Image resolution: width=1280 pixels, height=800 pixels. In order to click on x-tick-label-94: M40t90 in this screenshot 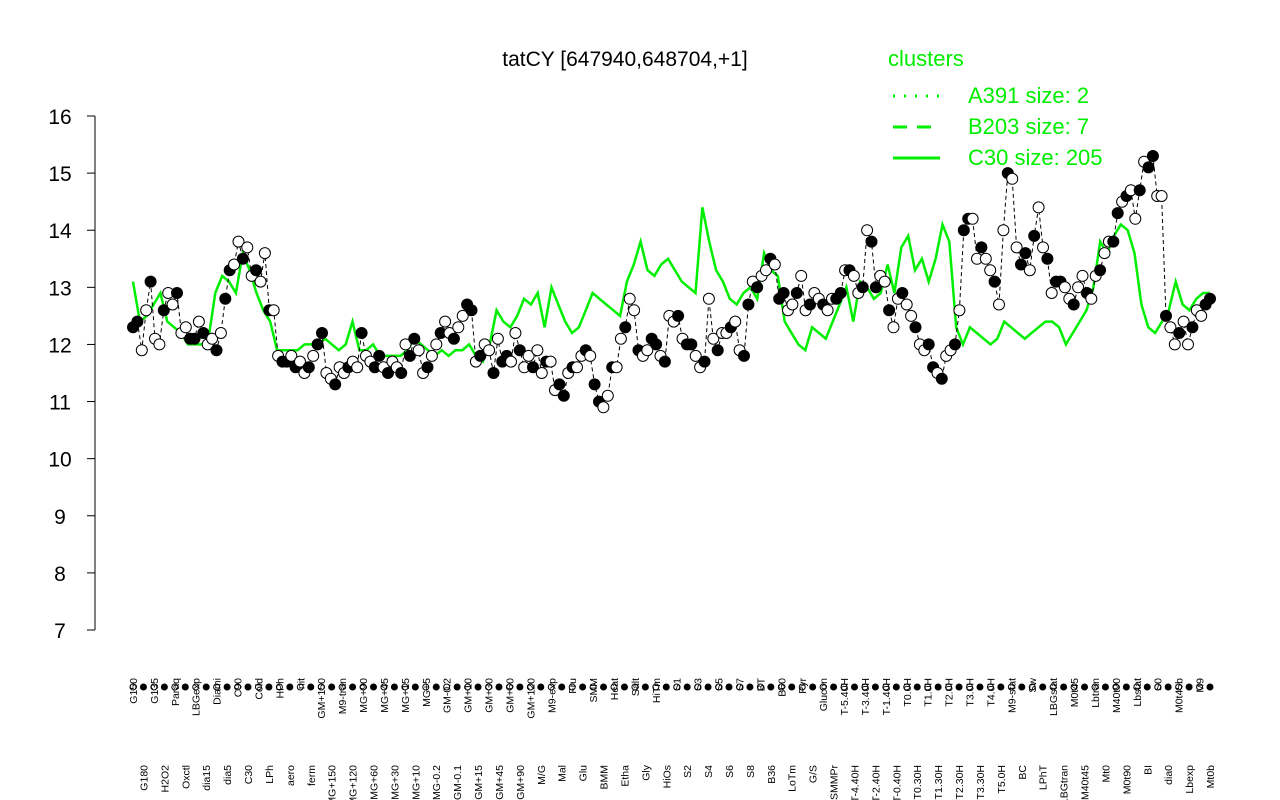, I will do `click(1117, 695)`.